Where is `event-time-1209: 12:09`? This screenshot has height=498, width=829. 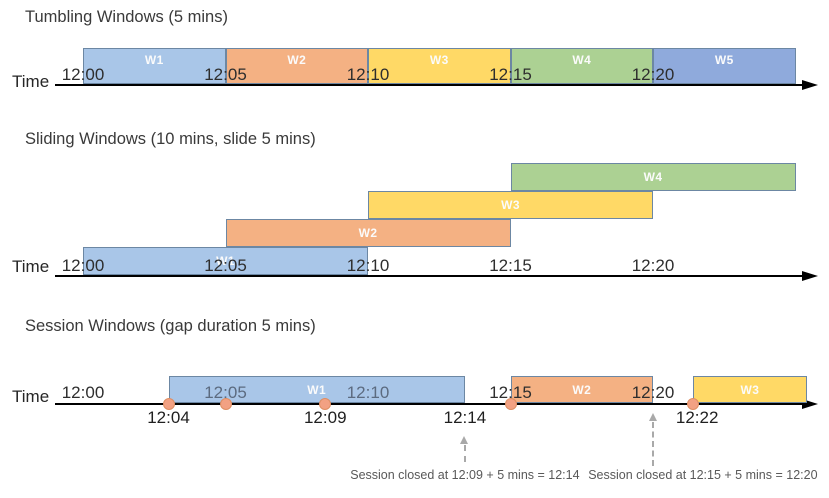
event-time-1209: 12:09 is located at coordinates (325, 417).